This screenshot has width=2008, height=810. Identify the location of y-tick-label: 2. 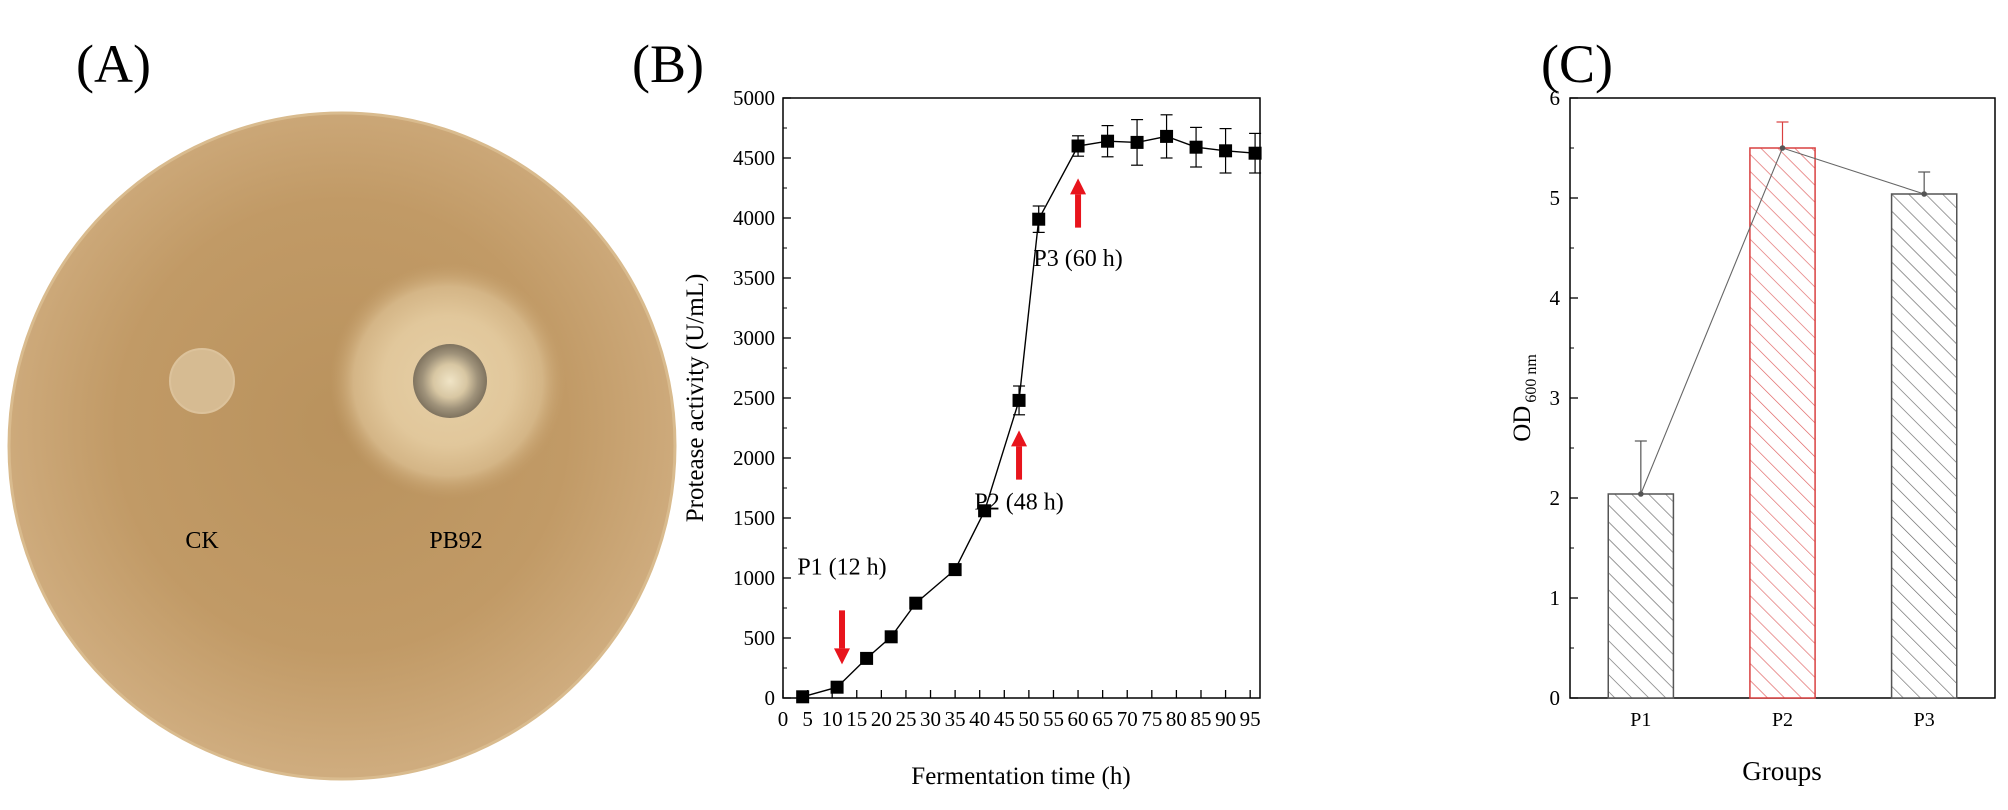
(1555, 498).